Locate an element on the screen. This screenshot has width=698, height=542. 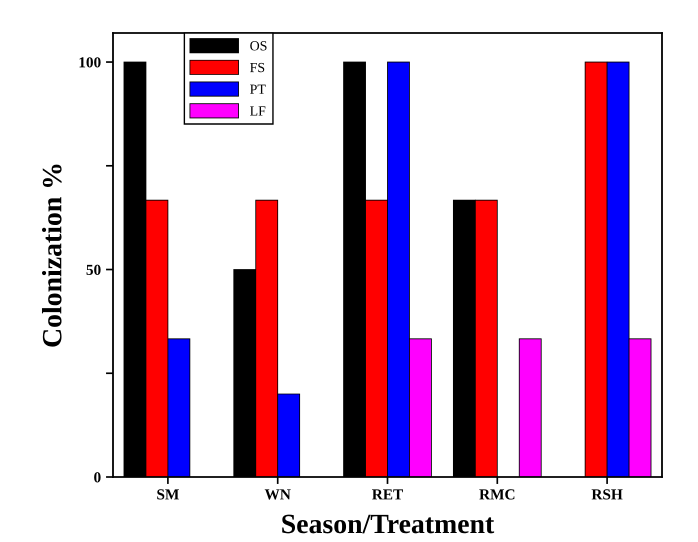
x-tick-label: RET is located at coordinates (387, 494).